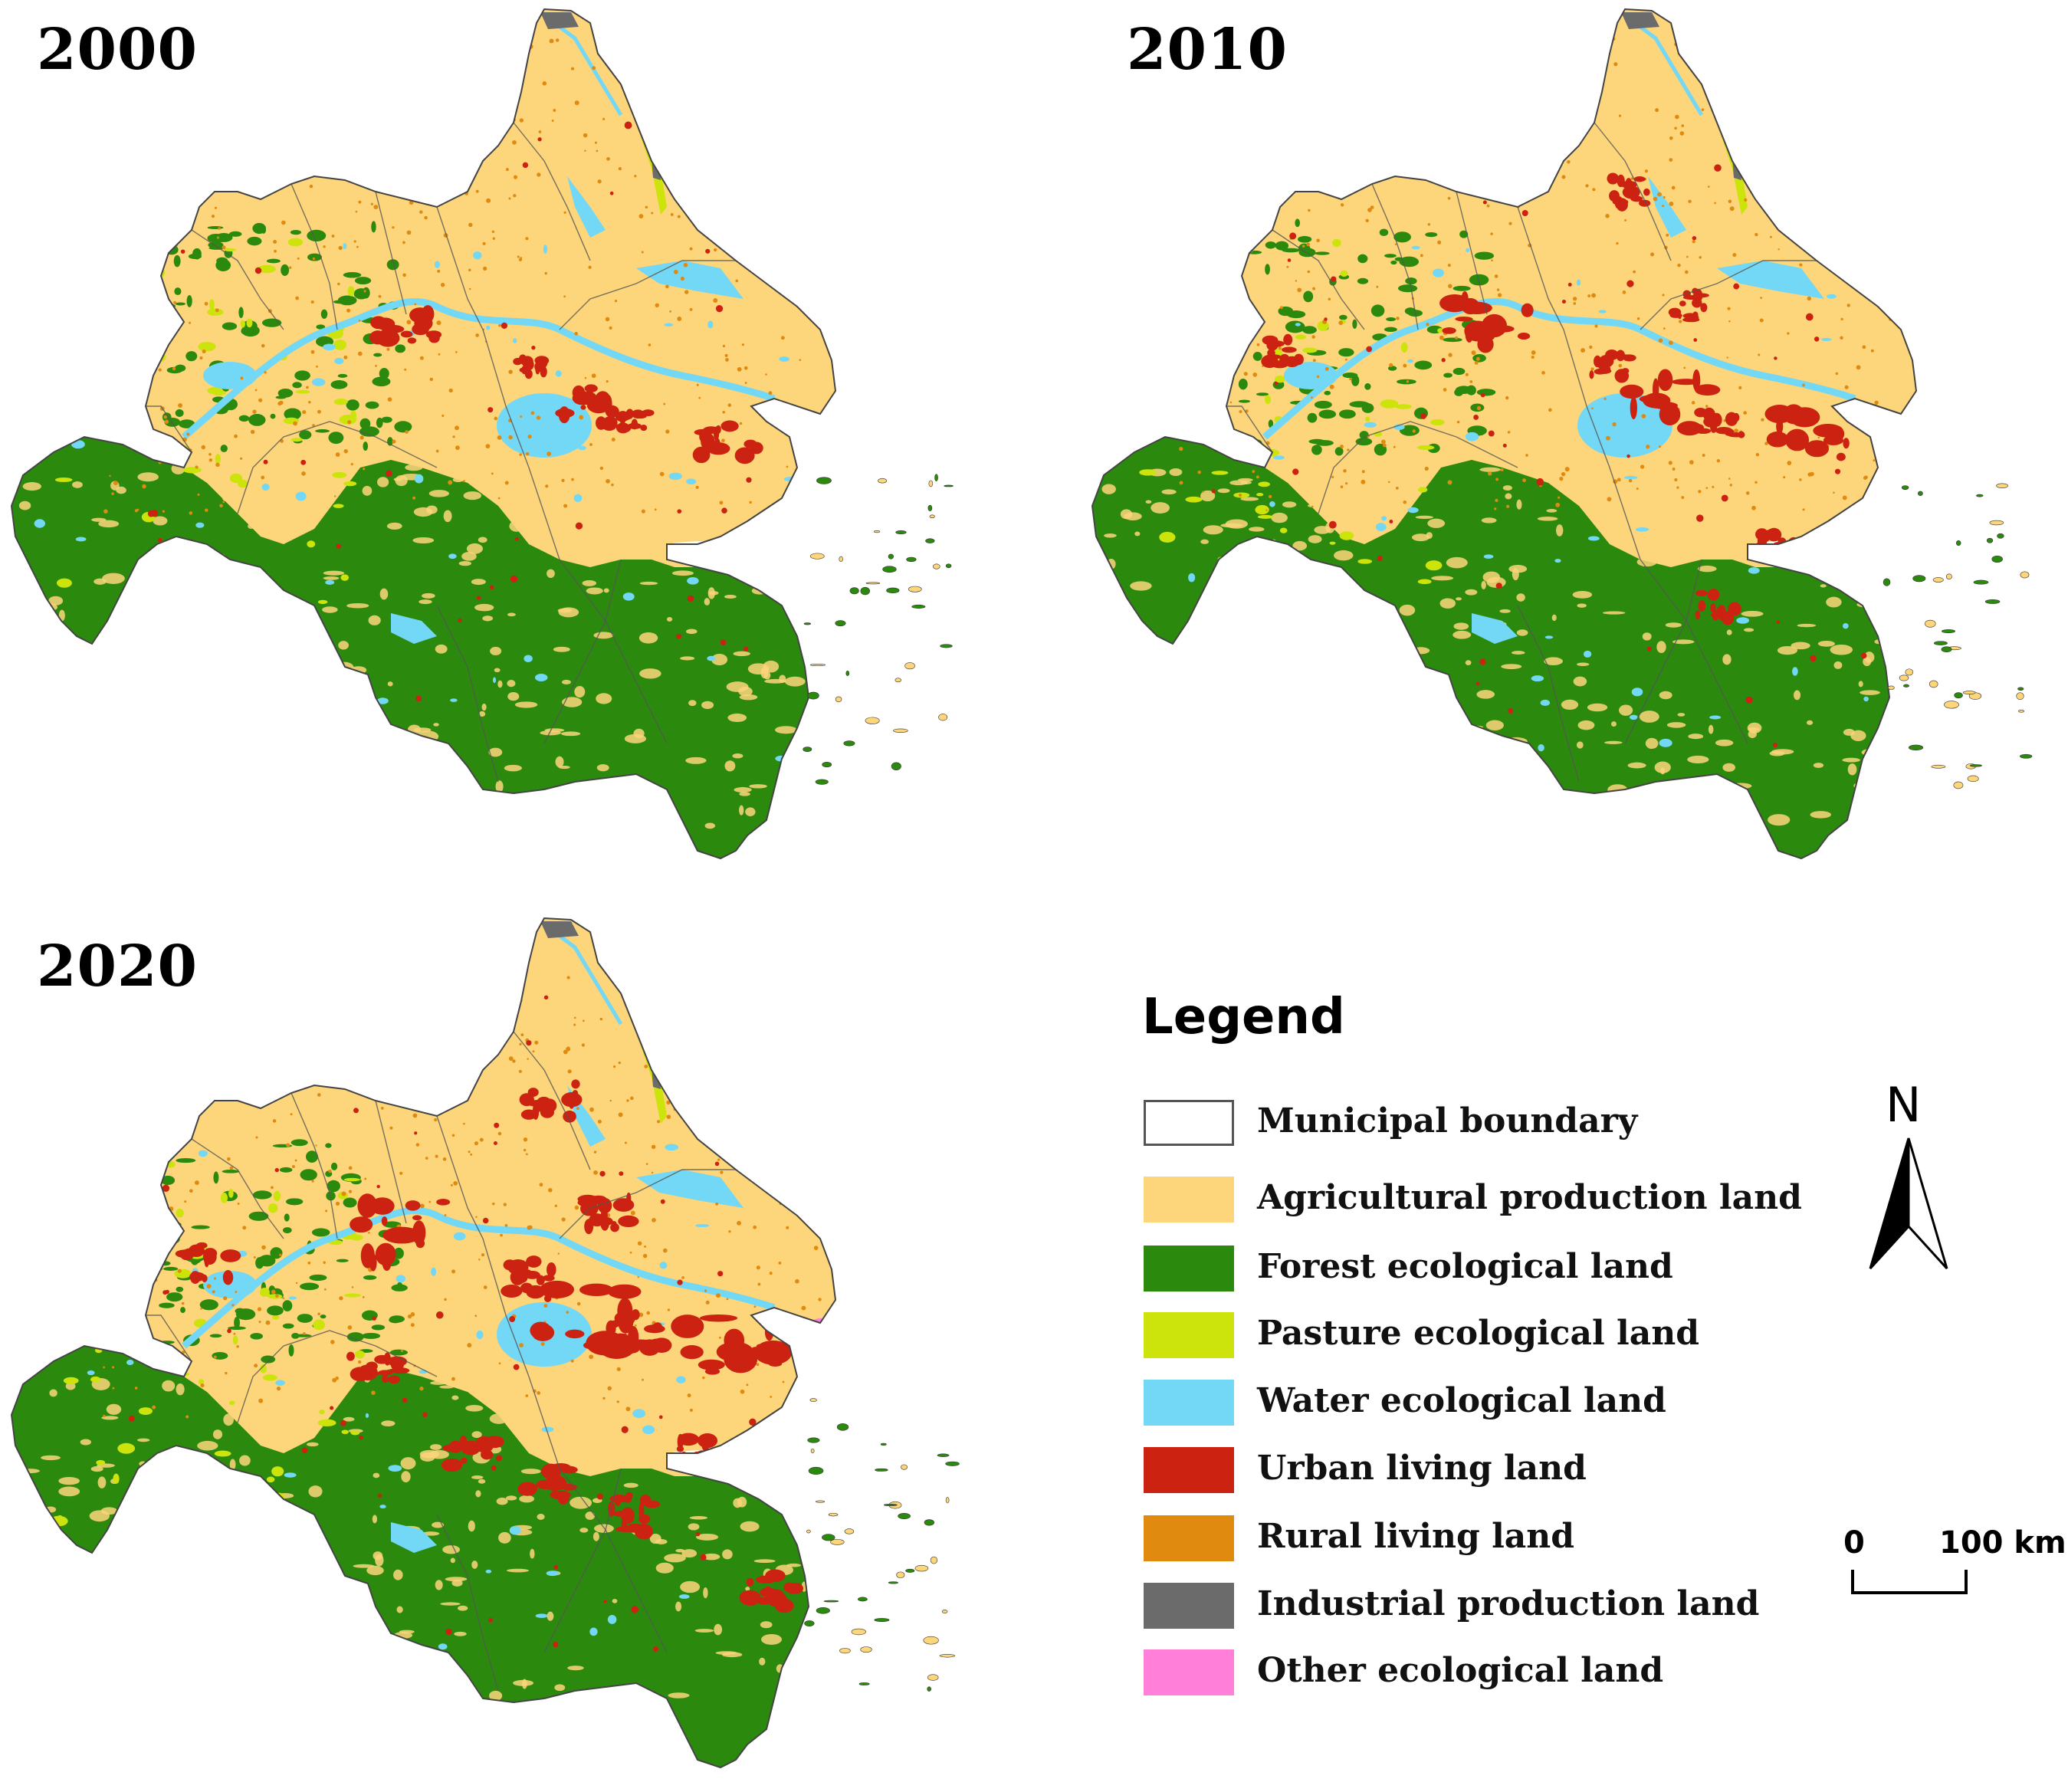  I want to click on legend-title: Legend, so click(1243, 1017).